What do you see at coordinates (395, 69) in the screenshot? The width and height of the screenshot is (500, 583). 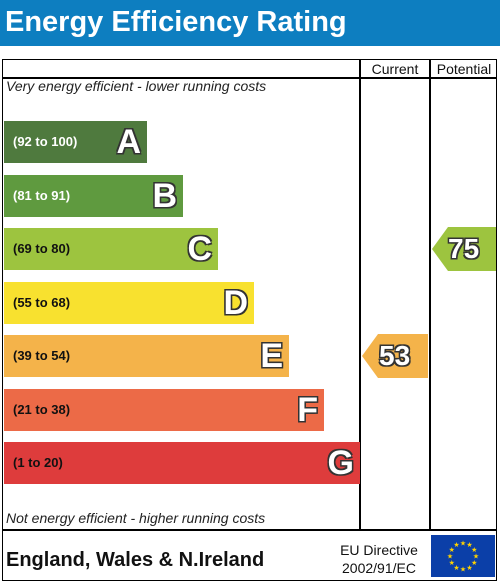 I see `current-column-header: Current` at bounding box center [395, 69].